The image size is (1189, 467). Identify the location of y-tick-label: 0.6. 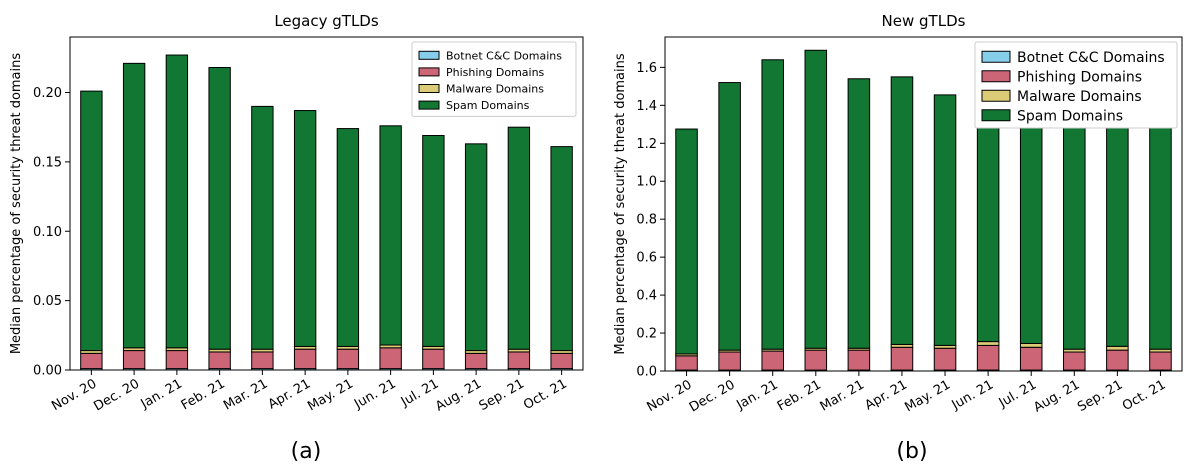
(646, 258).